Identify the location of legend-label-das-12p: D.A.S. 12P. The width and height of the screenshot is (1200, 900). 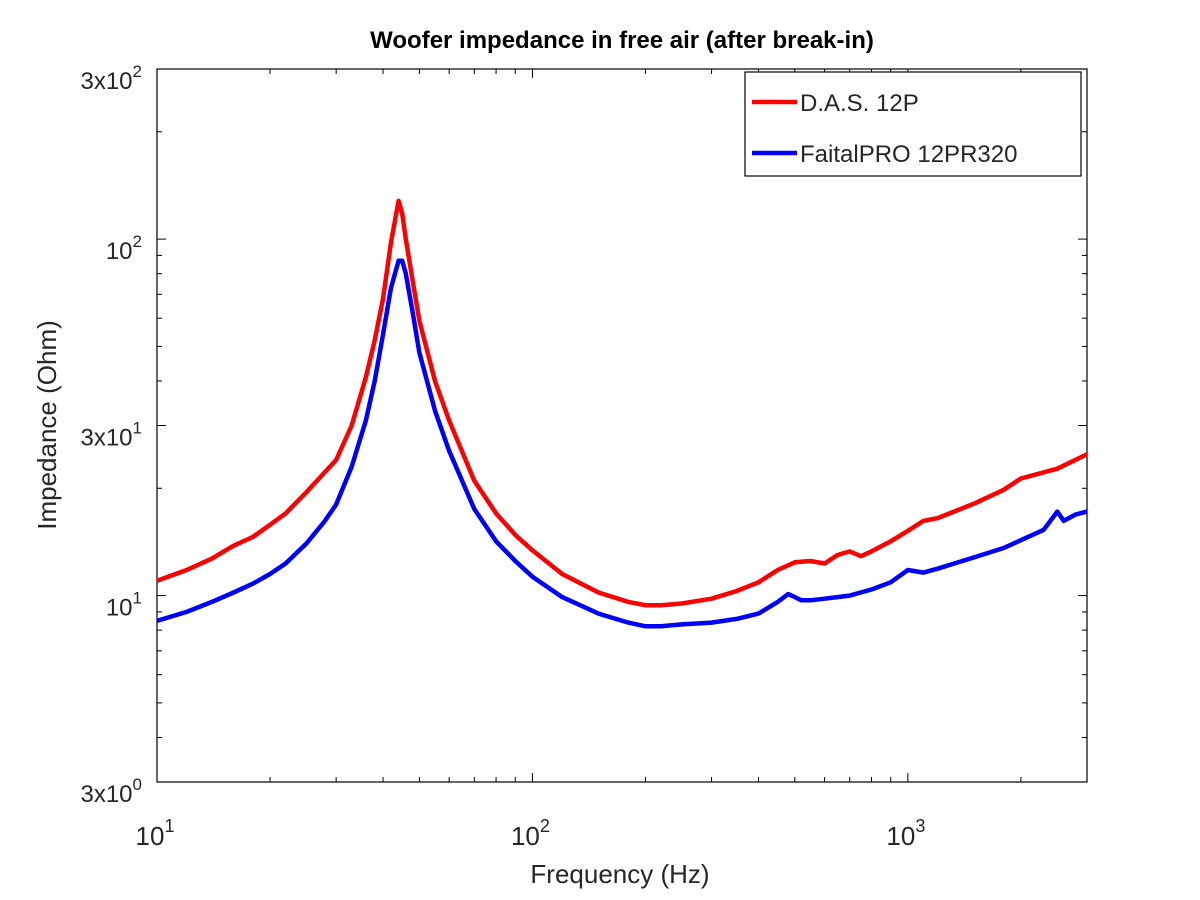
(859, 103).